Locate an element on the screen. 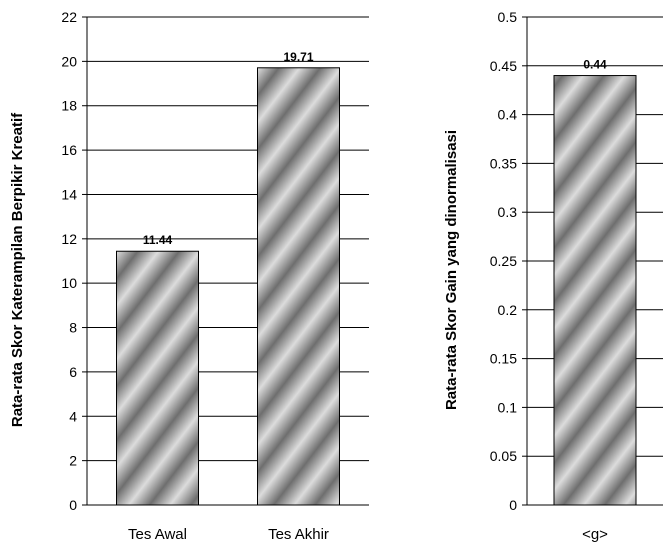  right-y-tick-labels: 0 0.05 0.1 0.15 0.2 0.25 0.3 0.35 0.4 0.45 0.5 is located at coordinates (508, 261).